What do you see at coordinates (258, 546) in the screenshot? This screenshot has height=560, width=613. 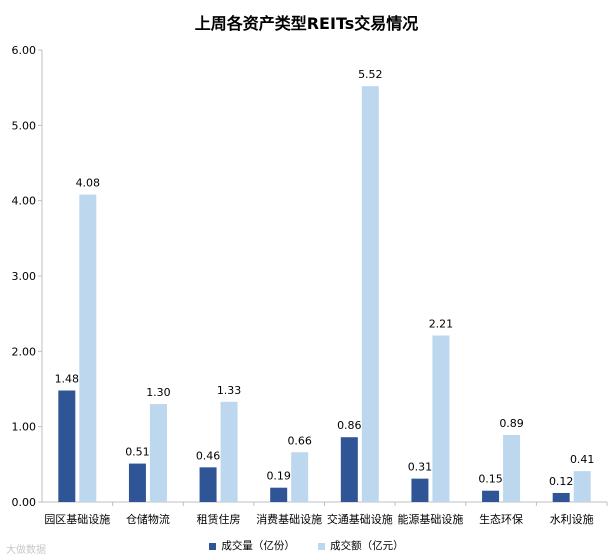 I see `legend-label-volume: 成交量（亿份）` at bounding box center [258, 546].